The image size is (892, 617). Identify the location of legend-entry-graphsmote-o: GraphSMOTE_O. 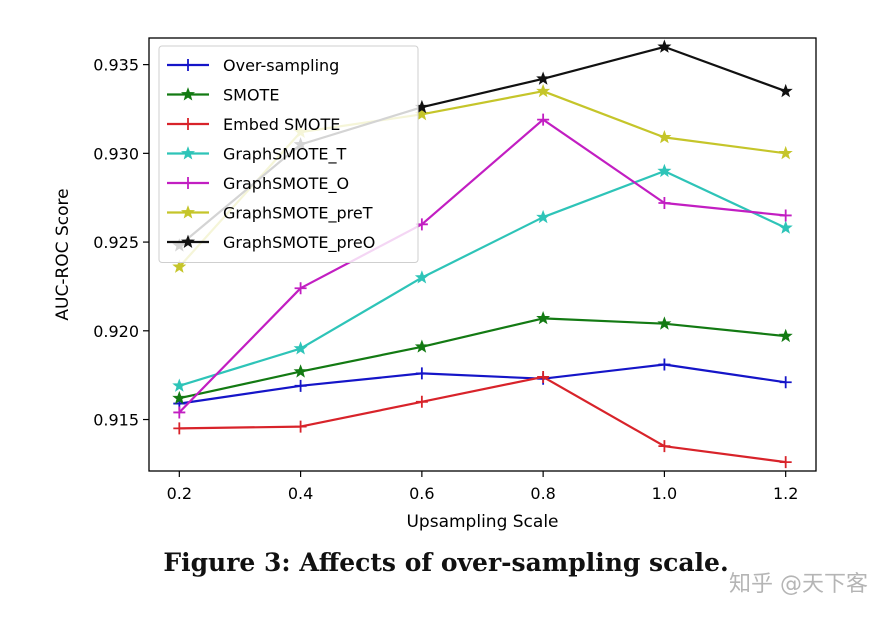
(258, 184).